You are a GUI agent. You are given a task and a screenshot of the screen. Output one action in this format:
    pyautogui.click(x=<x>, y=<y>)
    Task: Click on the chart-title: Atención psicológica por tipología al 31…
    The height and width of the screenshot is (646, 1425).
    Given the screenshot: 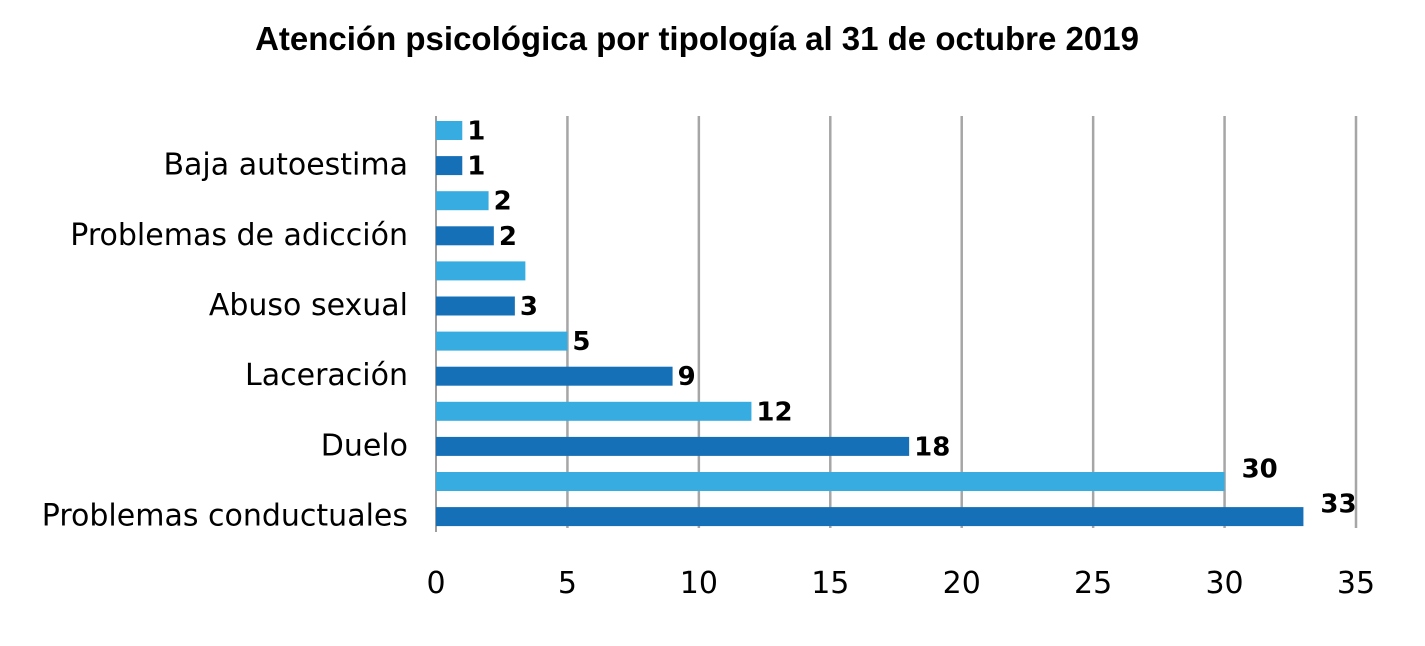 What is the action you would take?
    pyautogui.click(x=697, y=38)
    